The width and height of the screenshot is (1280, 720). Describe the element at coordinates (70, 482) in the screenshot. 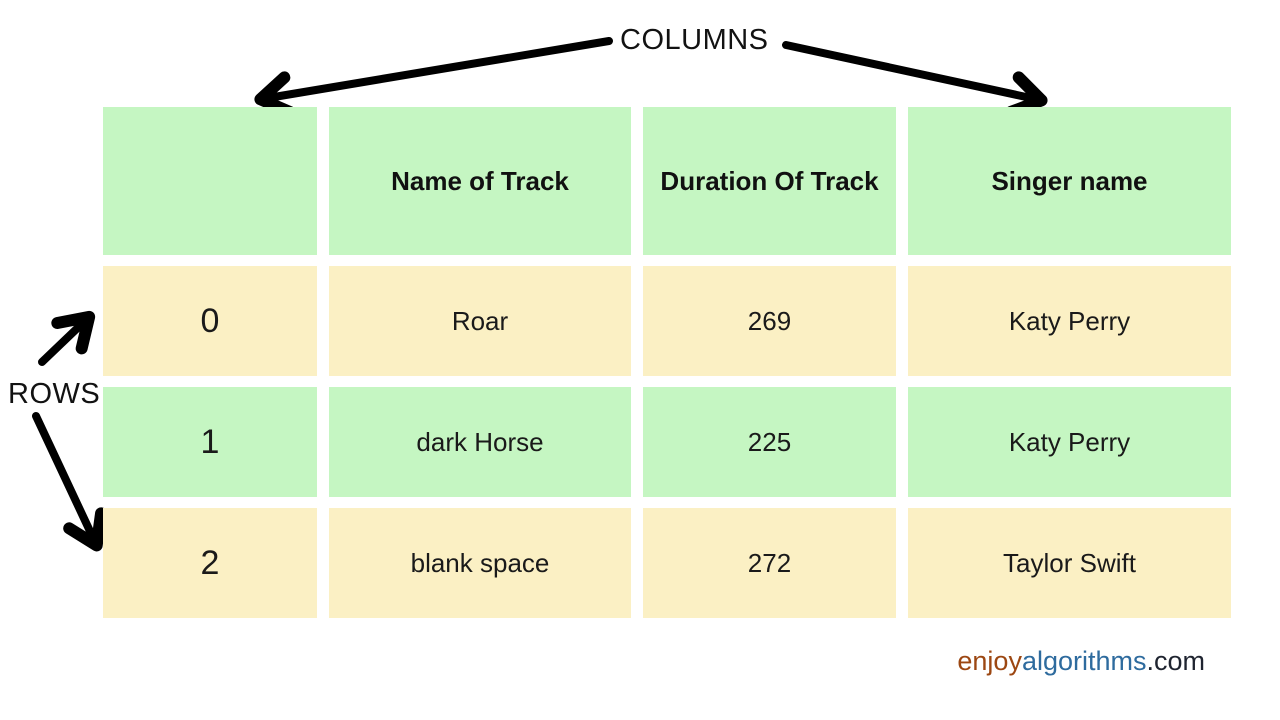

I see `rows-down-arrow` at that location.